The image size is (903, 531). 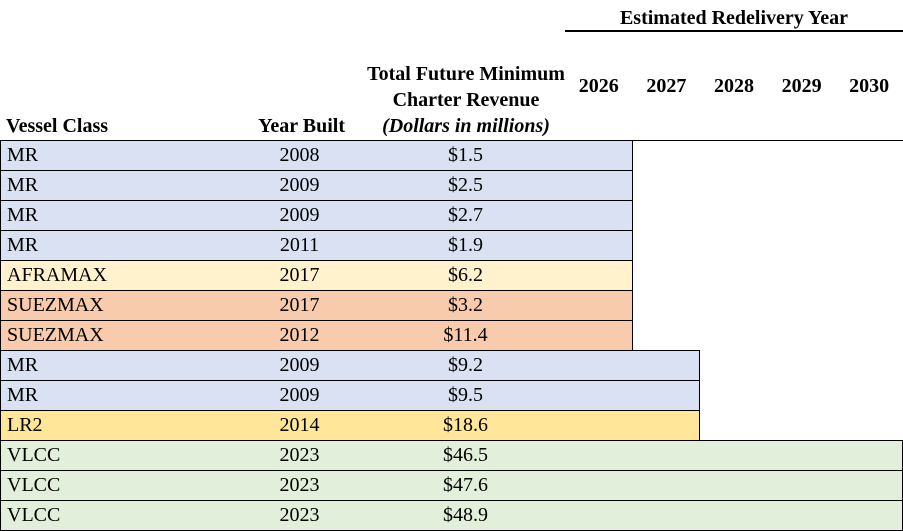 I want to click on table-row: SUEZMAX 2012 $11.4, so click(x=316, y=335).